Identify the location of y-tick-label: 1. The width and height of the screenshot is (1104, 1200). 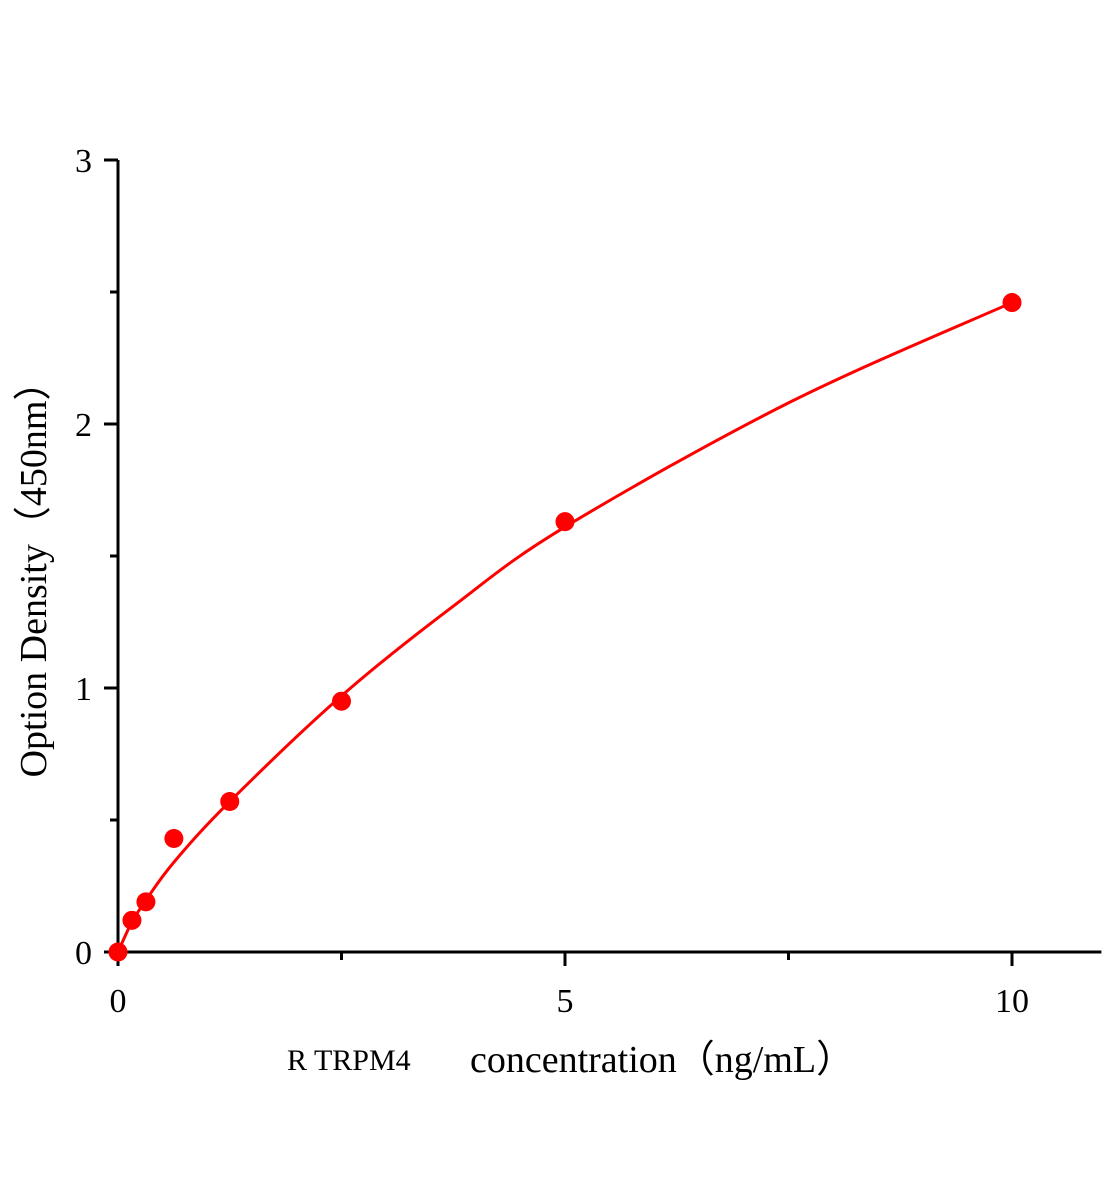
(83, 689).